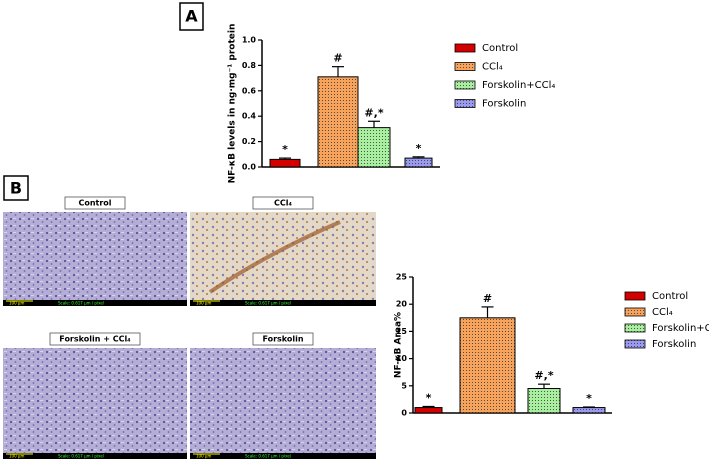 The height and width of the screenshot is (470, 709). I want to click on micrograph-label: CCl₄, so click(283, 203).